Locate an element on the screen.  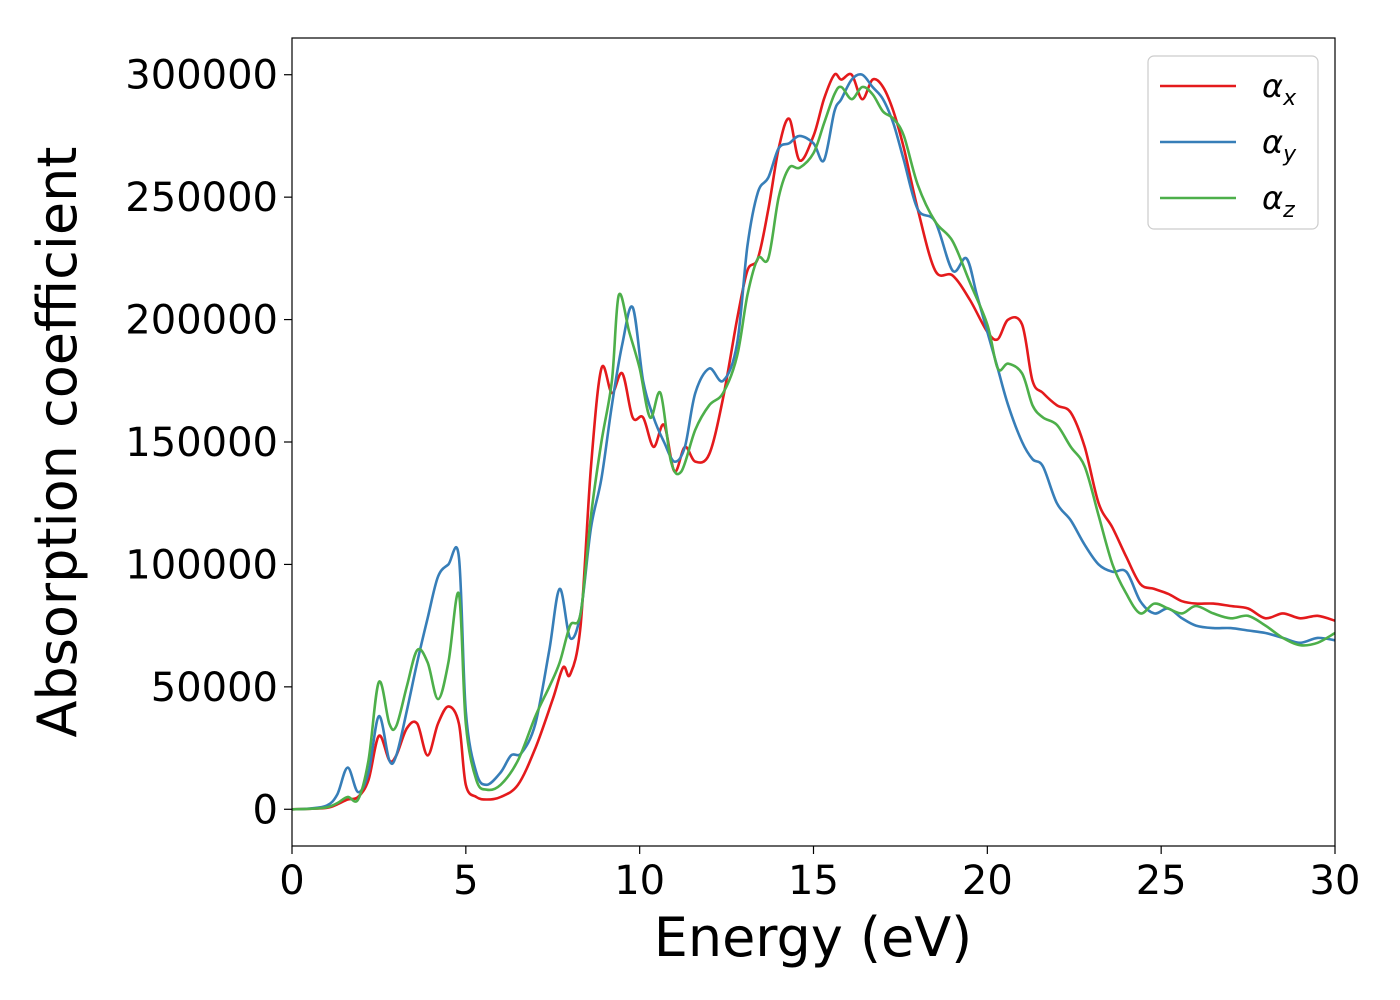
y-axis-title: Absorption coefficient is located at coordinates (57, 442).